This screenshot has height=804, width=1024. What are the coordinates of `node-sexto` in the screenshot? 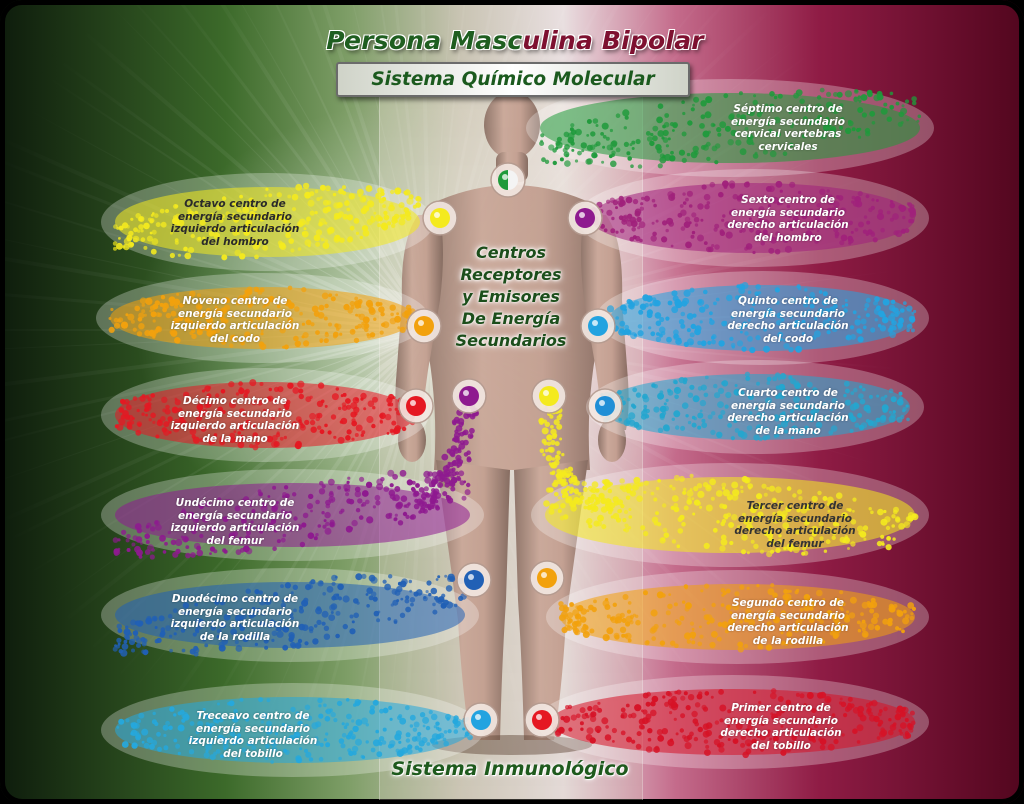 It's located at (585, 218).